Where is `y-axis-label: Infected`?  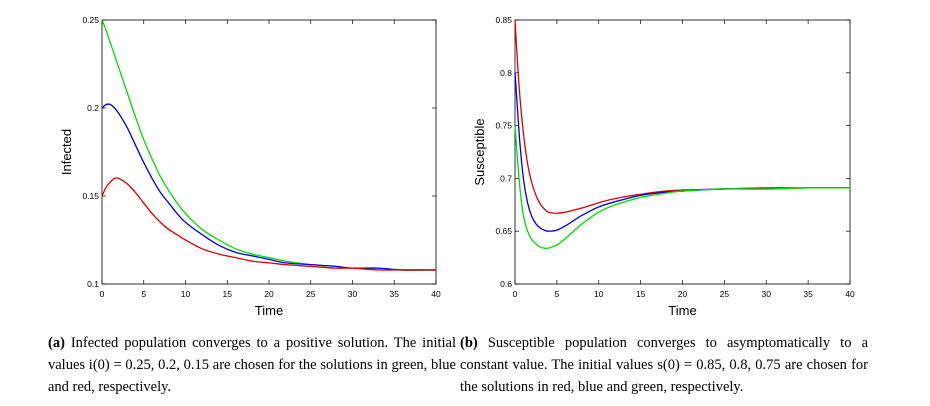
y-axis-label: Infected is located at coordinates (66, 152).